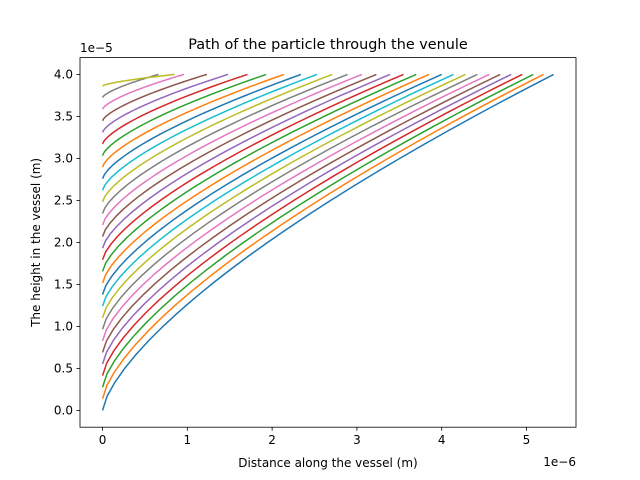 The image size is (640, 480). What do you see at coordinates (327, 463) in the screenshot?
I see `x-axis-label: Distance along the vessel (m)` at bounding box center [327, 463].